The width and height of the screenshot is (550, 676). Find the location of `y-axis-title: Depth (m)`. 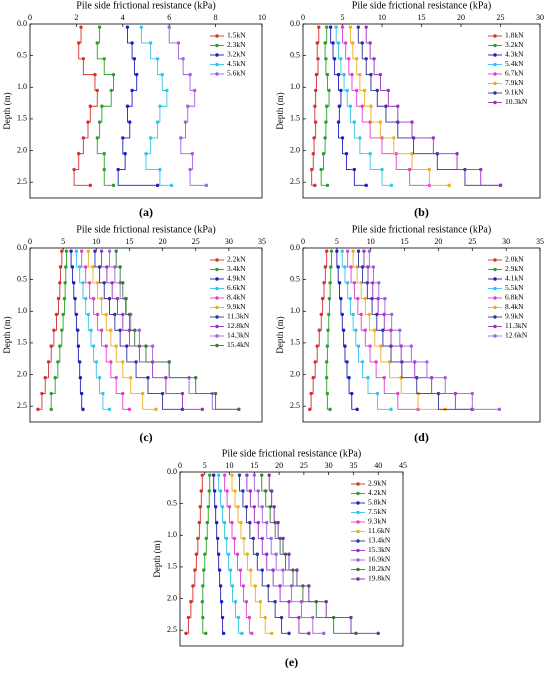

y-axis-title: Depth (m) is located at coordinates (7, 334).